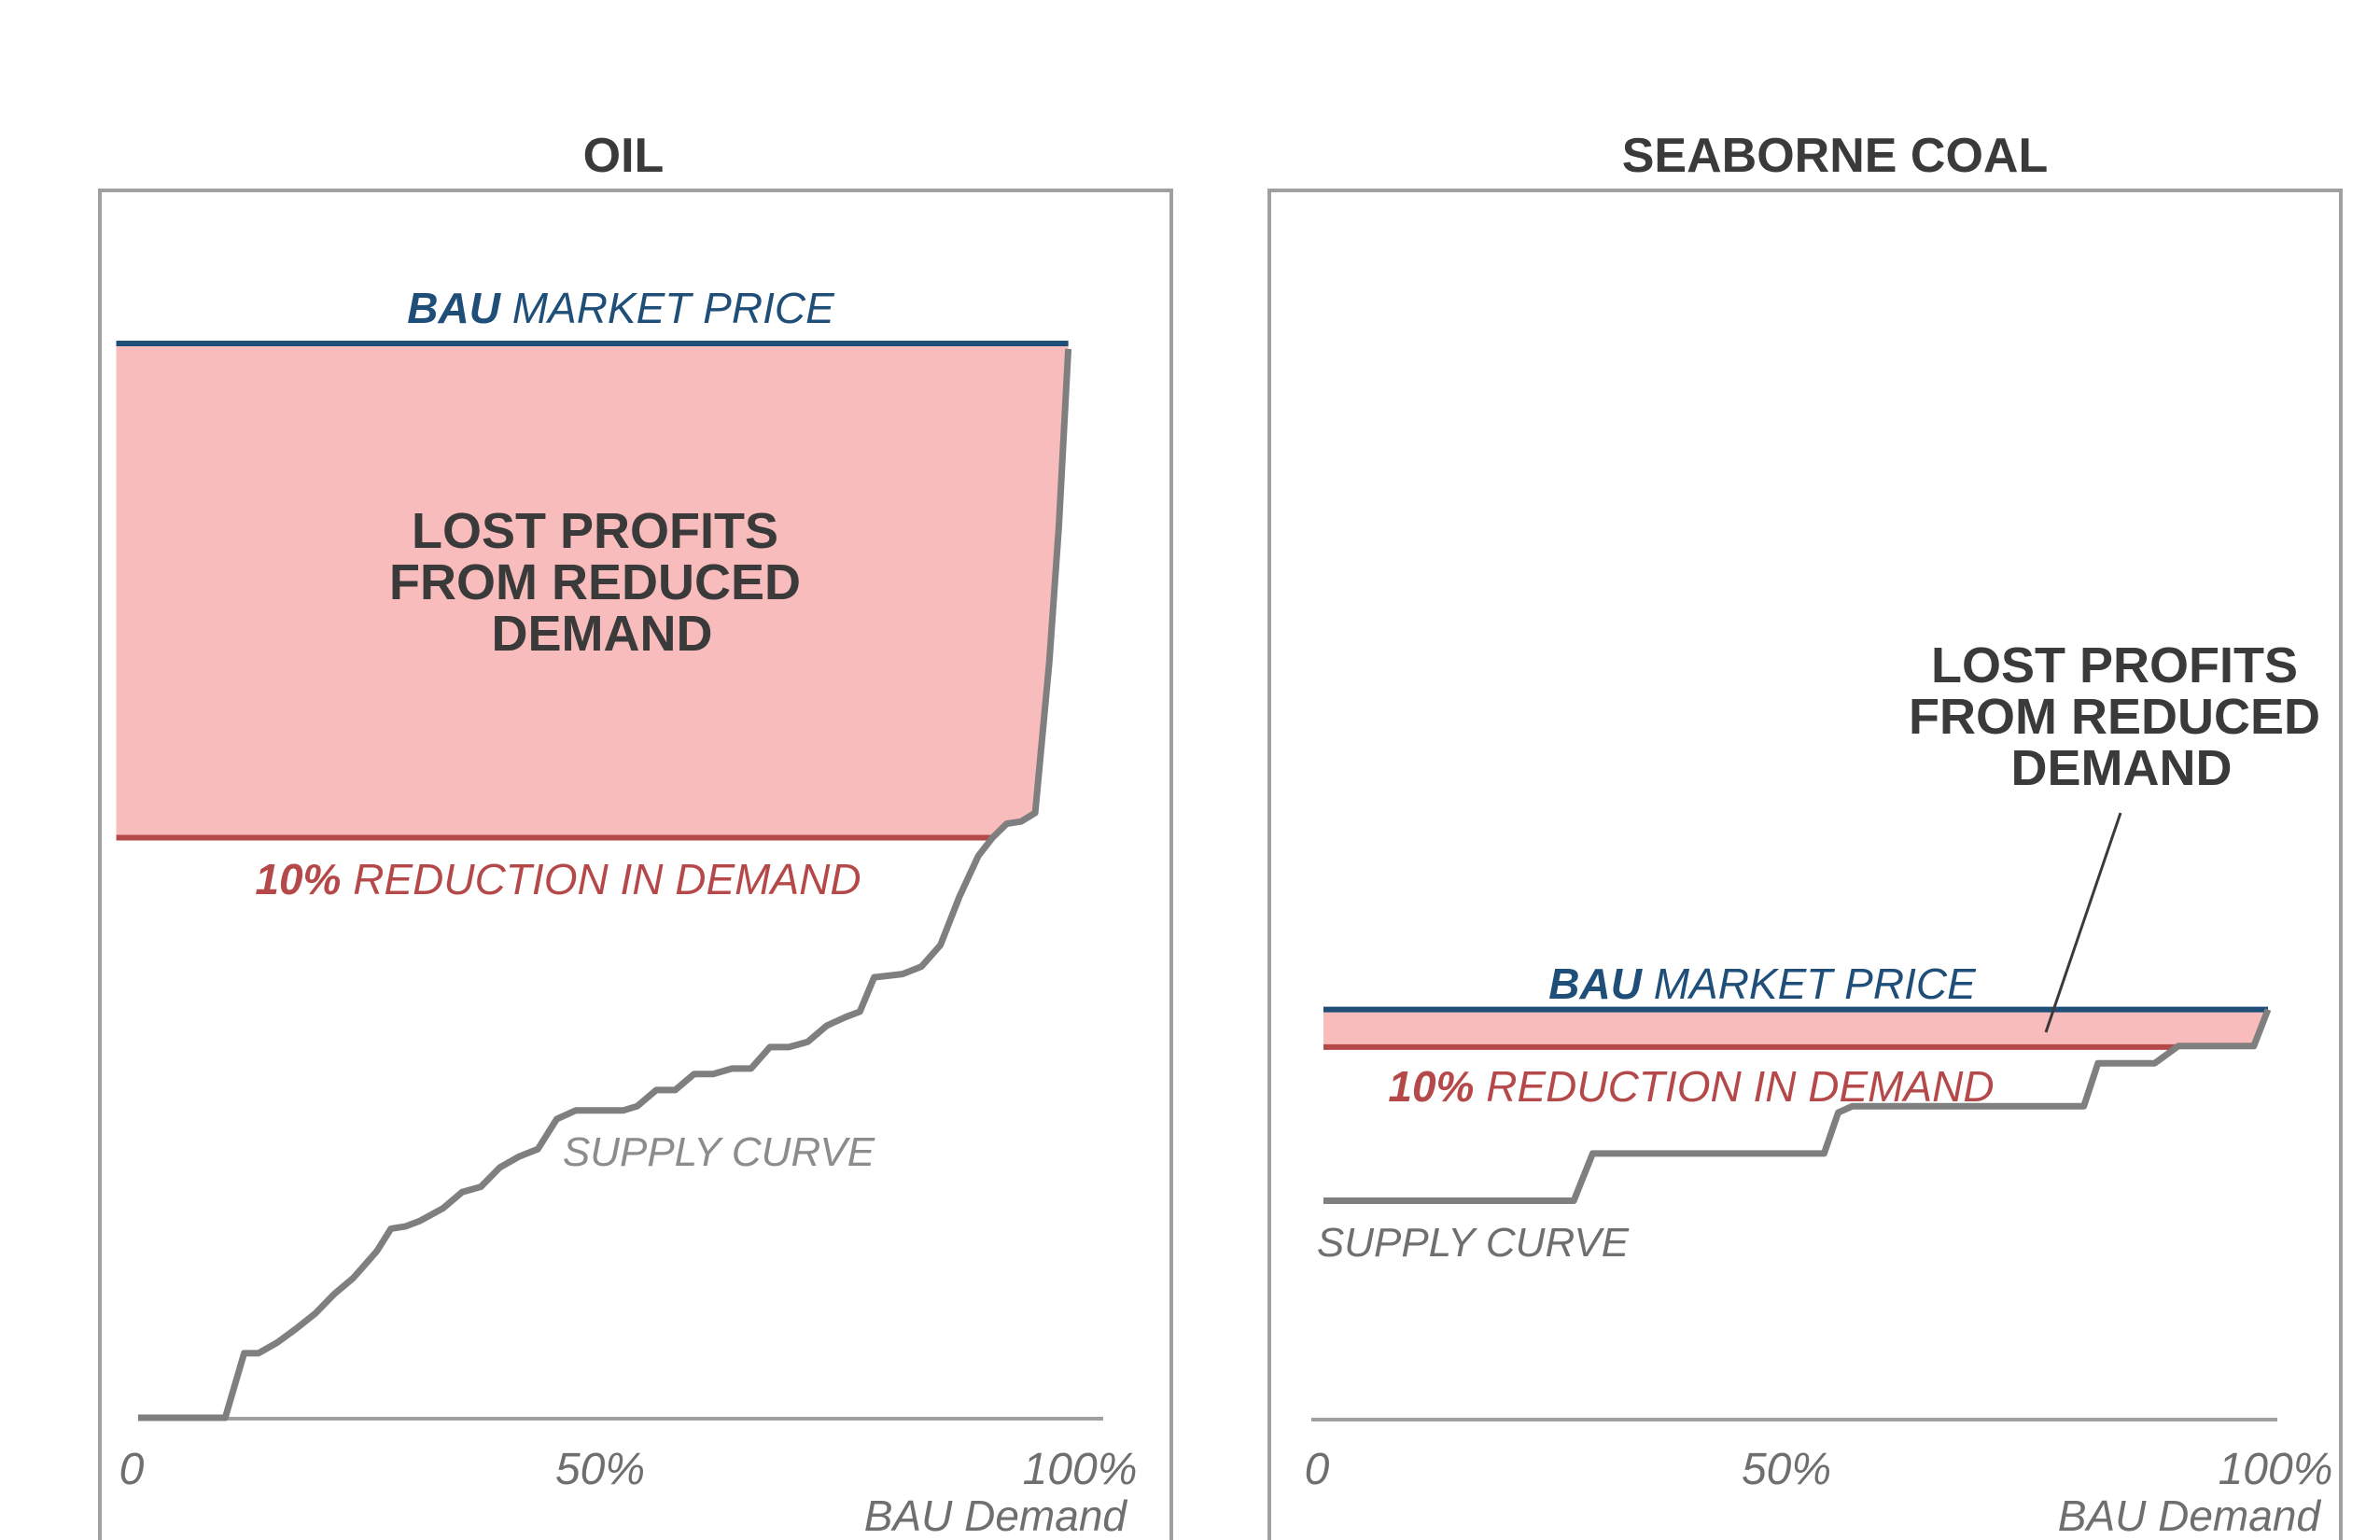  I want to click on coal-x-tick-50: 50%, so click(1786, 1469).